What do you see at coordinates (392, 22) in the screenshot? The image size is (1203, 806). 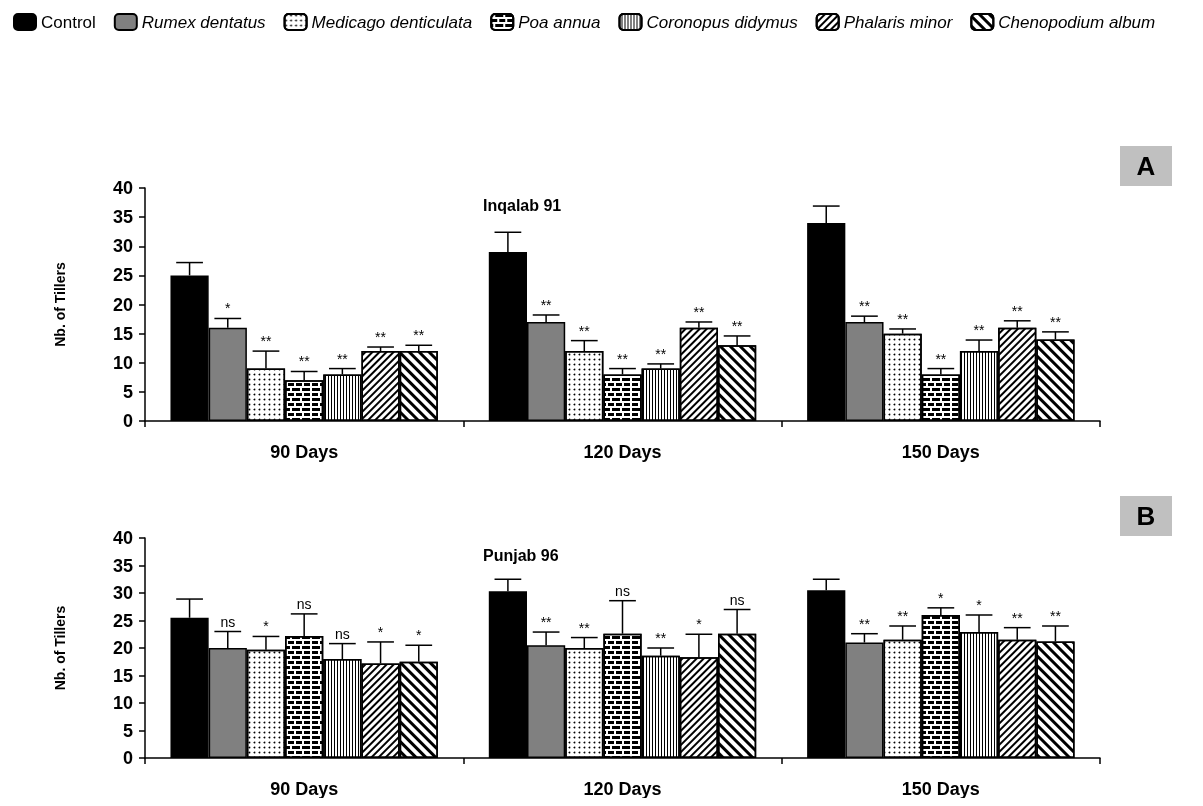 I see `legend-label: Medicago denticulata` at bounding box center [392, 22].